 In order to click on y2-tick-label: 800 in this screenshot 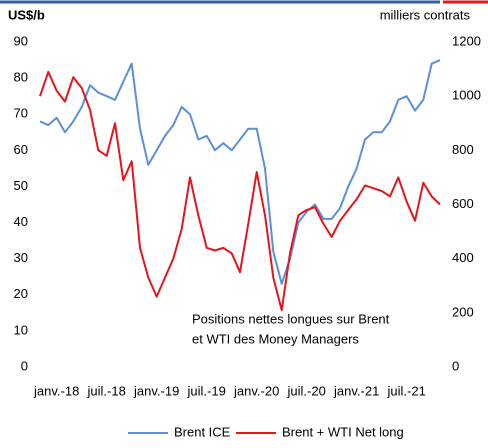, I will do `click(463, 149)`.